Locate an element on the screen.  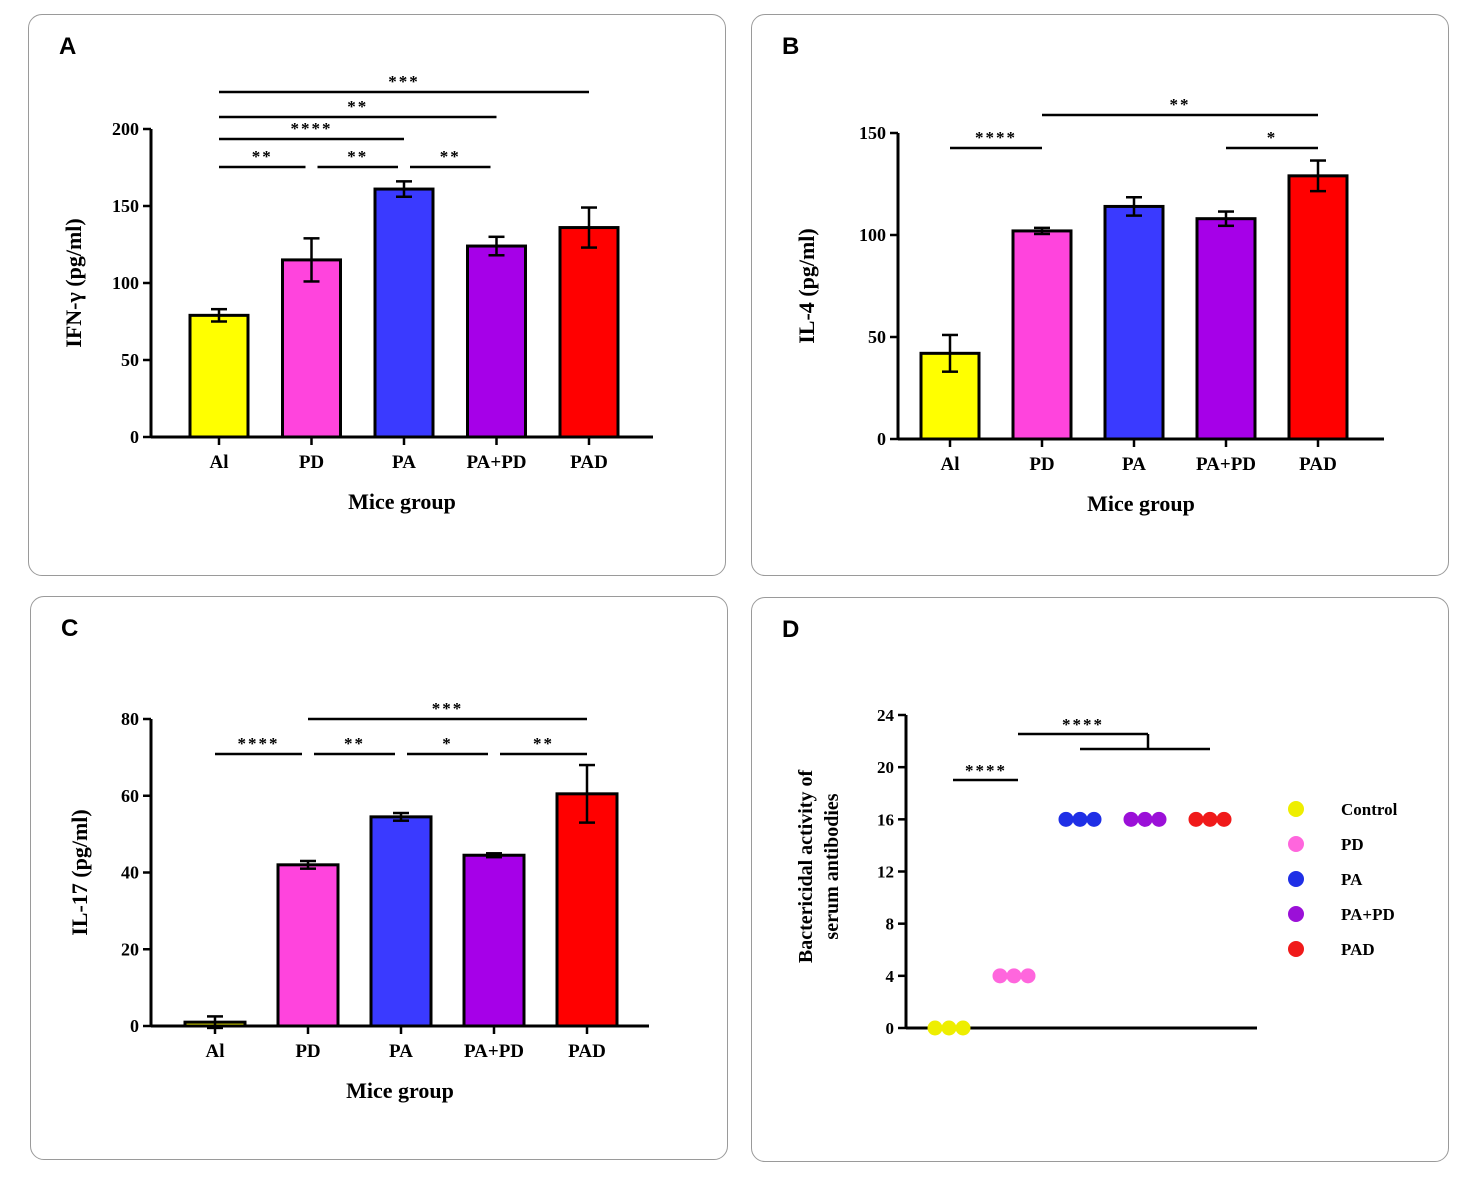
y-tick-label: 16 is located at coordinates (885, 819).